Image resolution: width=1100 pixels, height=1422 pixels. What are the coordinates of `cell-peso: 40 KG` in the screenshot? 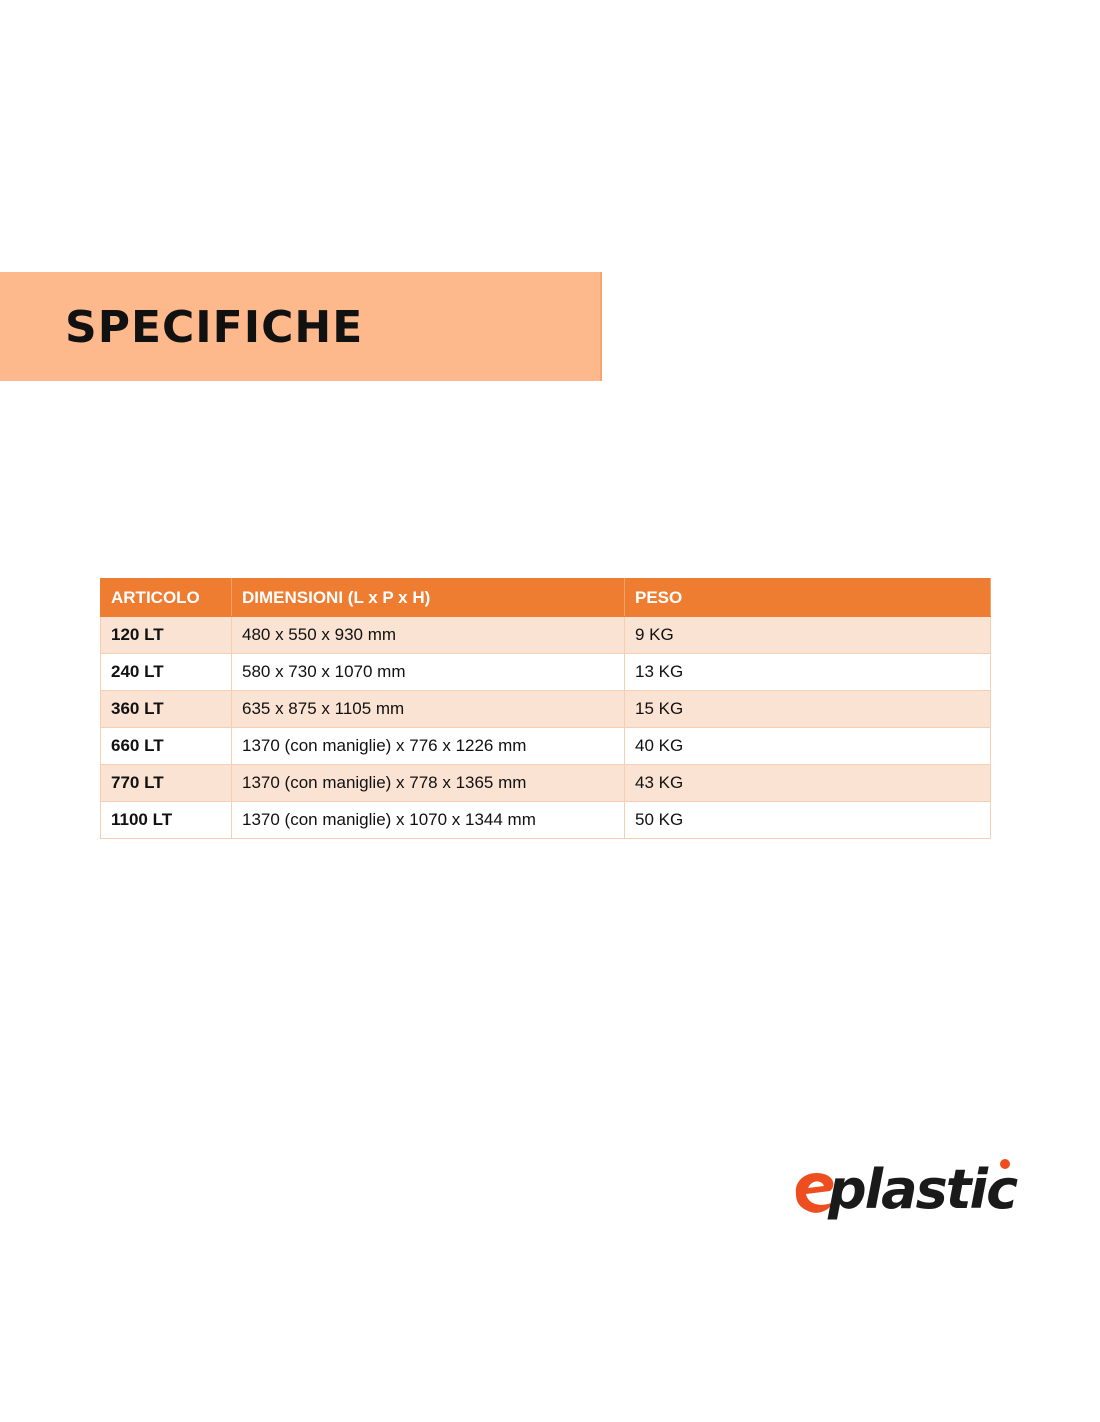 It's located at (807, 746).